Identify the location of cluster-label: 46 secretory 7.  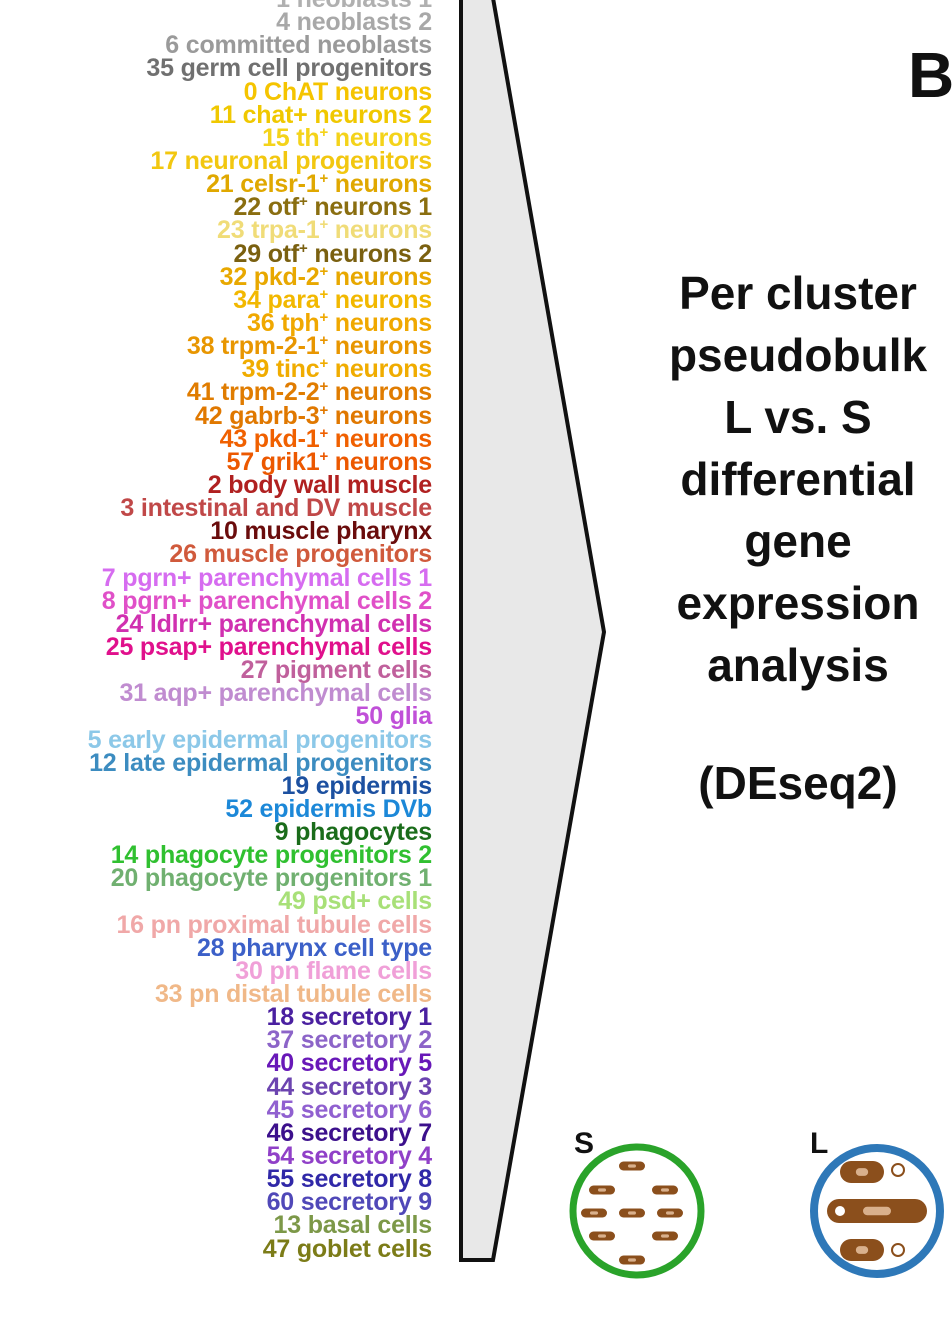
(216, 1132).